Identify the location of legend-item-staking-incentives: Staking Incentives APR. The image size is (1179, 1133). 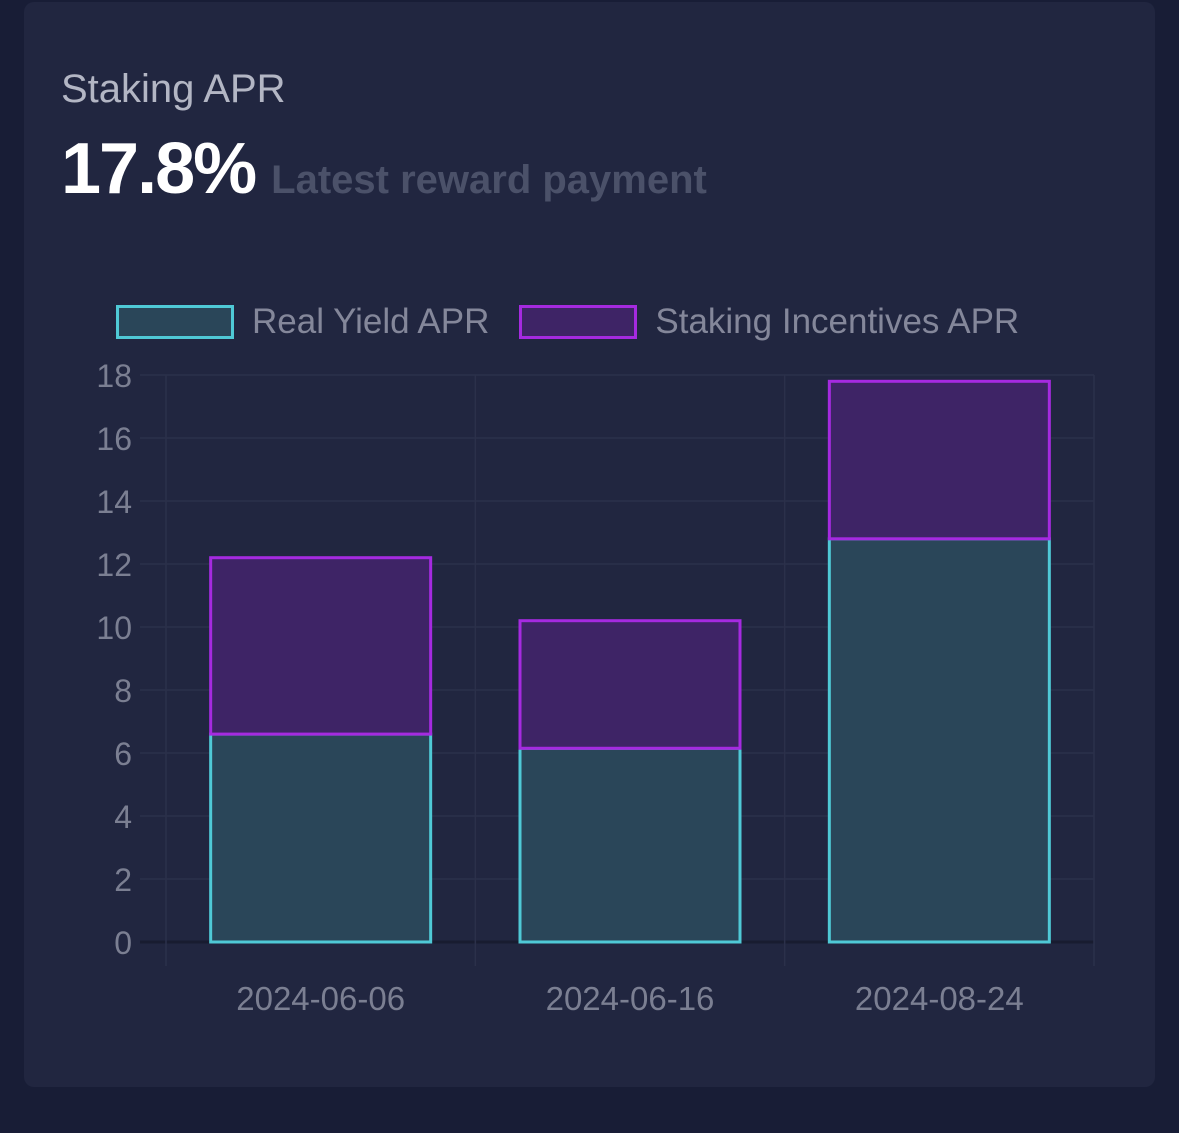
(769, 322).